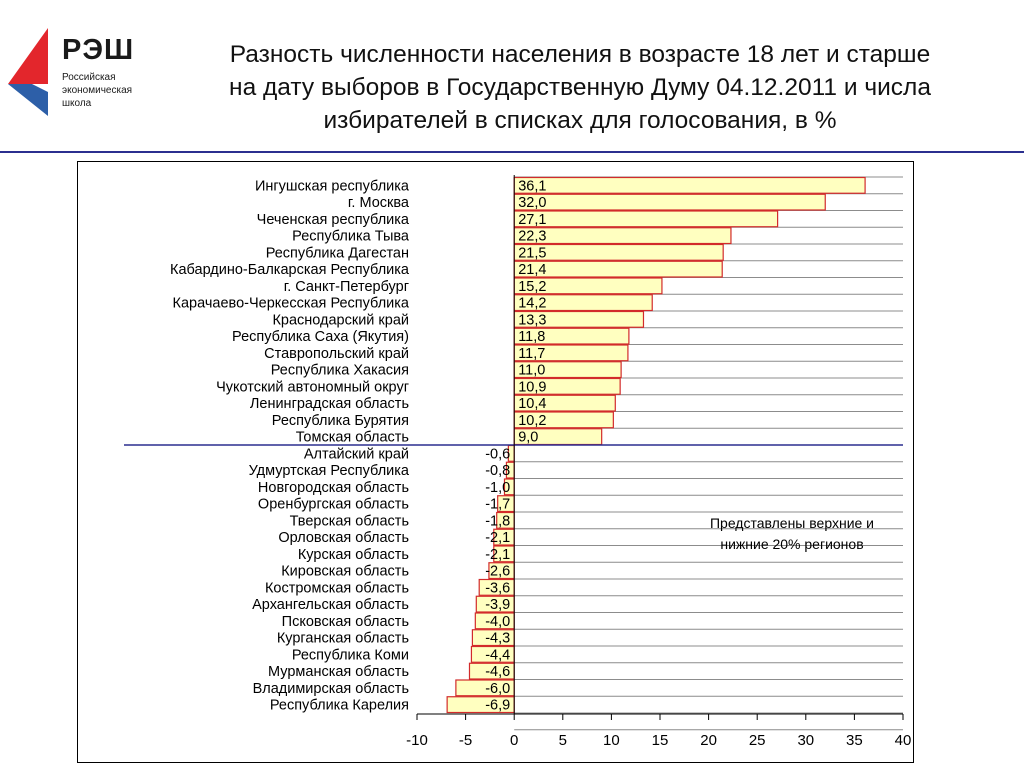 The height and width of the screenshot is (768, 1024). Describe the element at coordinates (339, 706) in the screenshot. I see `category-label: Республика Карелия` at that location.